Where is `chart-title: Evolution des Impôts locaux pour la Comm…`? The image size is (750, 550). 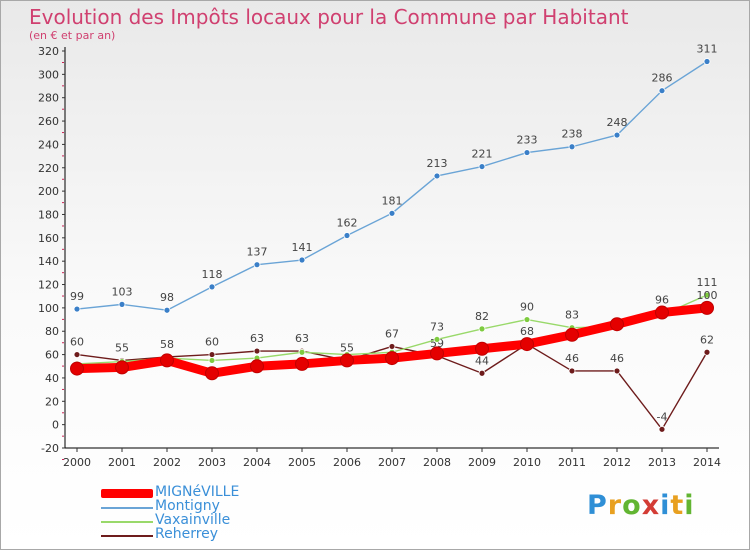
chart-title: Evolution des Impôts locaux pour la Comm… is located at coordinates (329, 17).